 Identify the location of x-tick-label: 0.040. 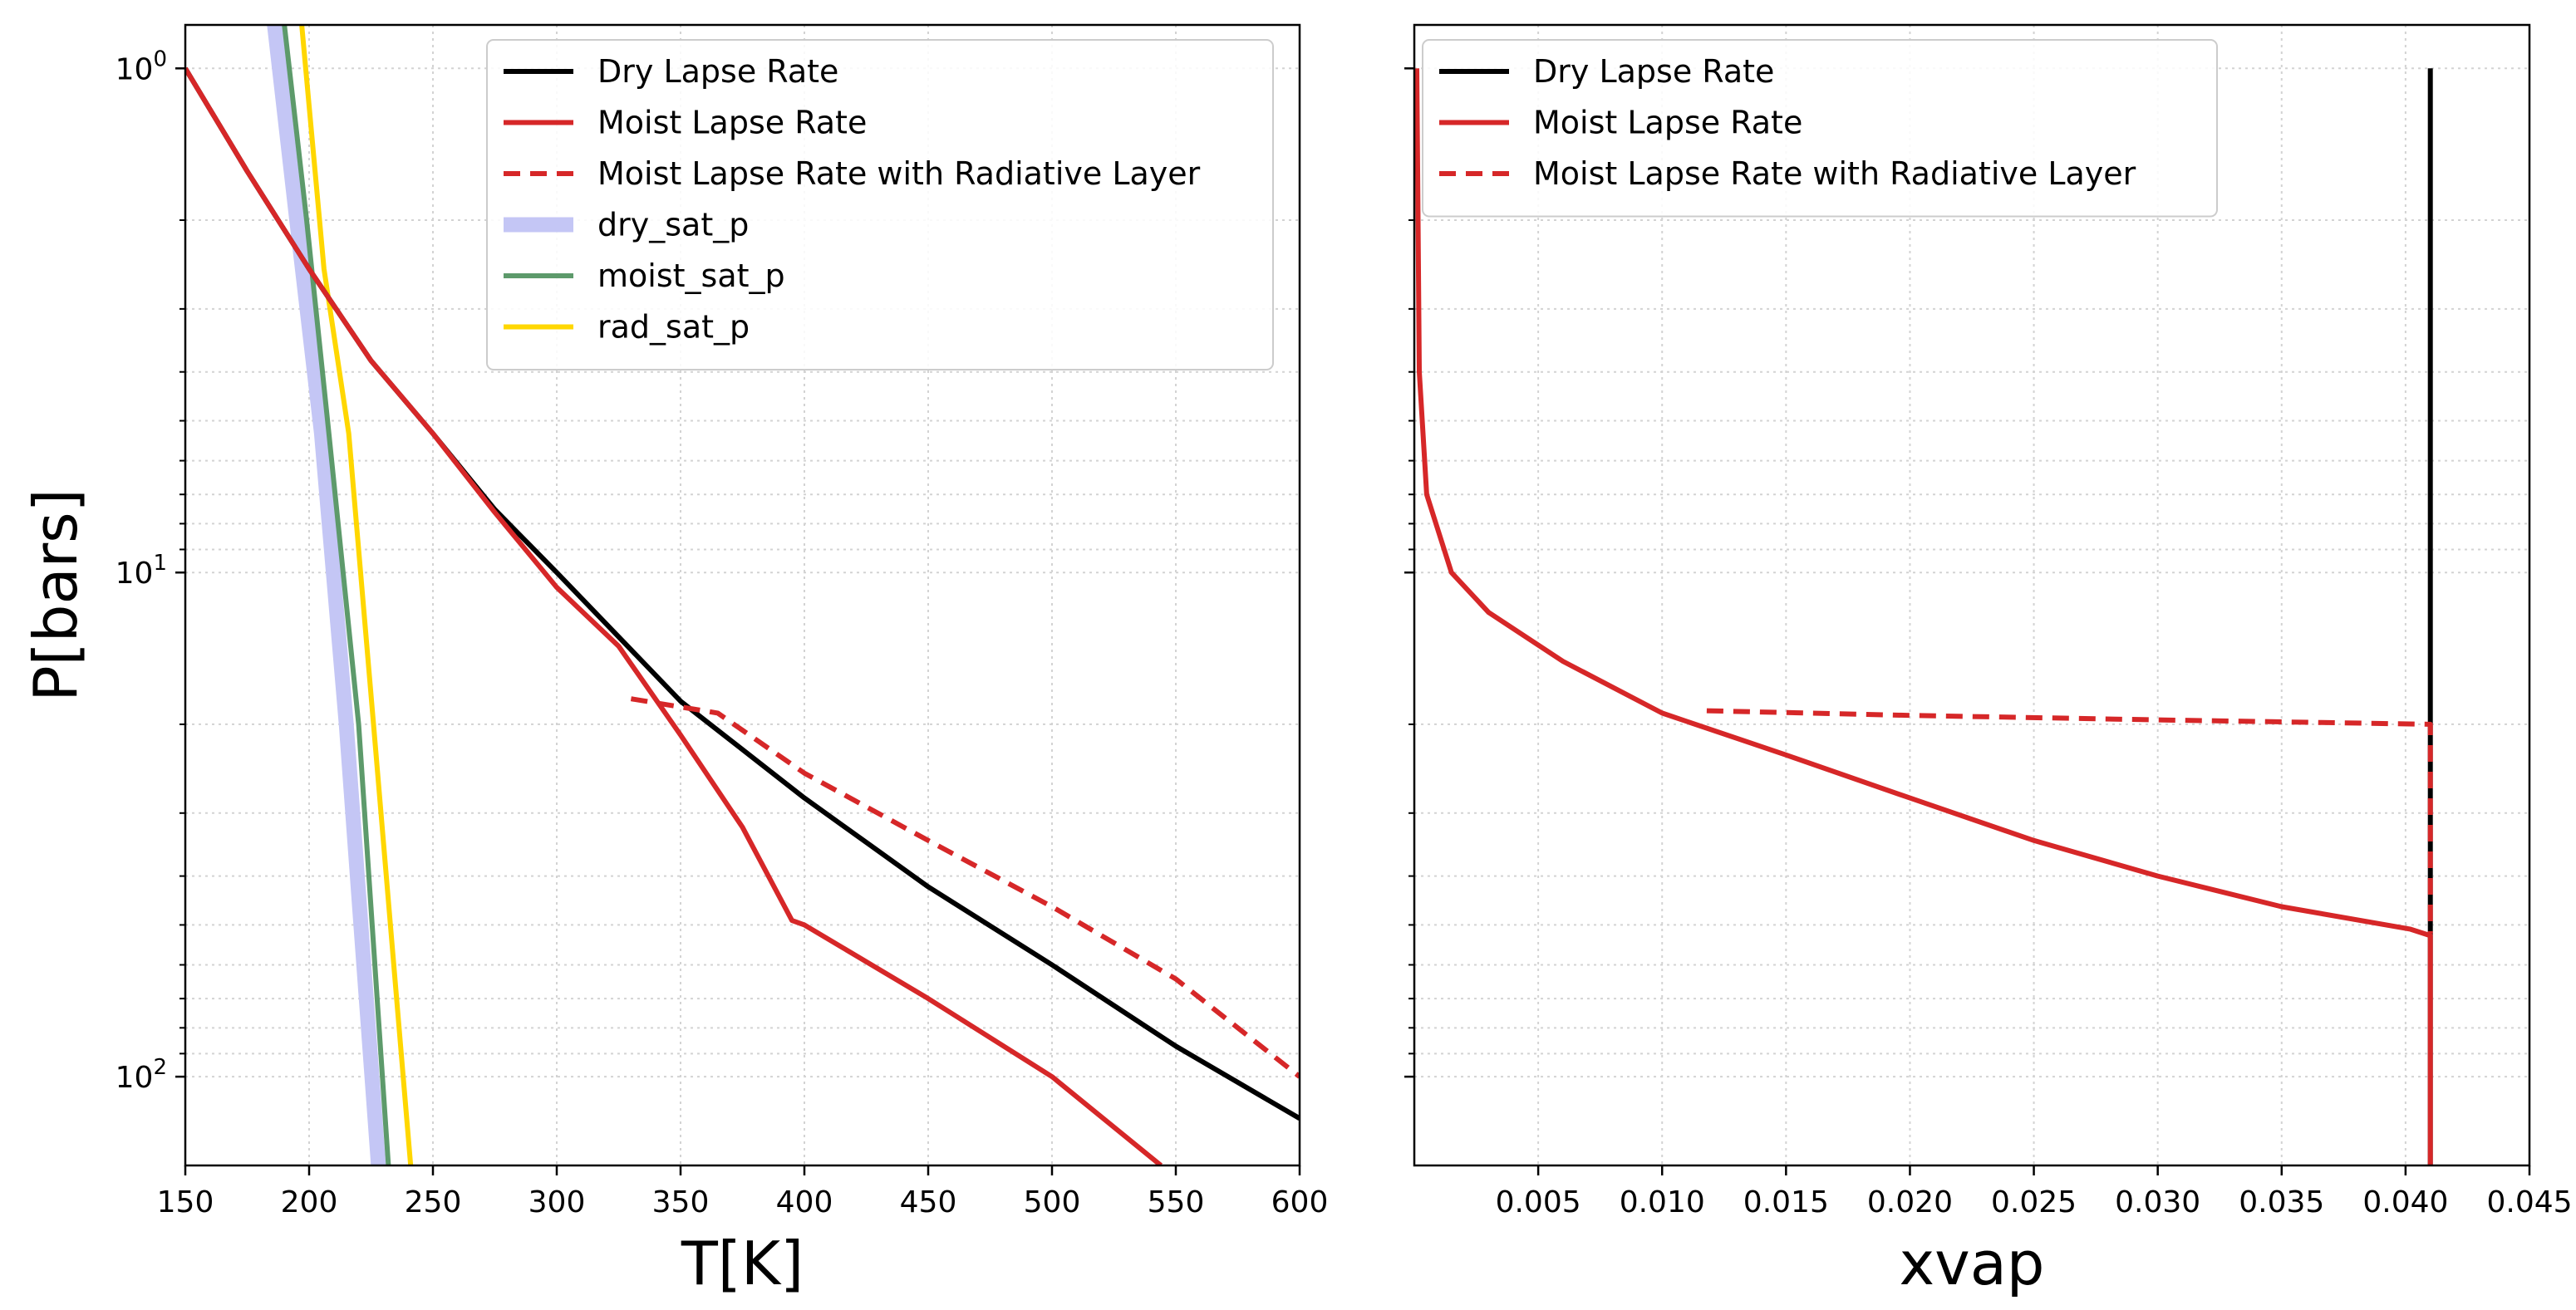
(2405, 1202).